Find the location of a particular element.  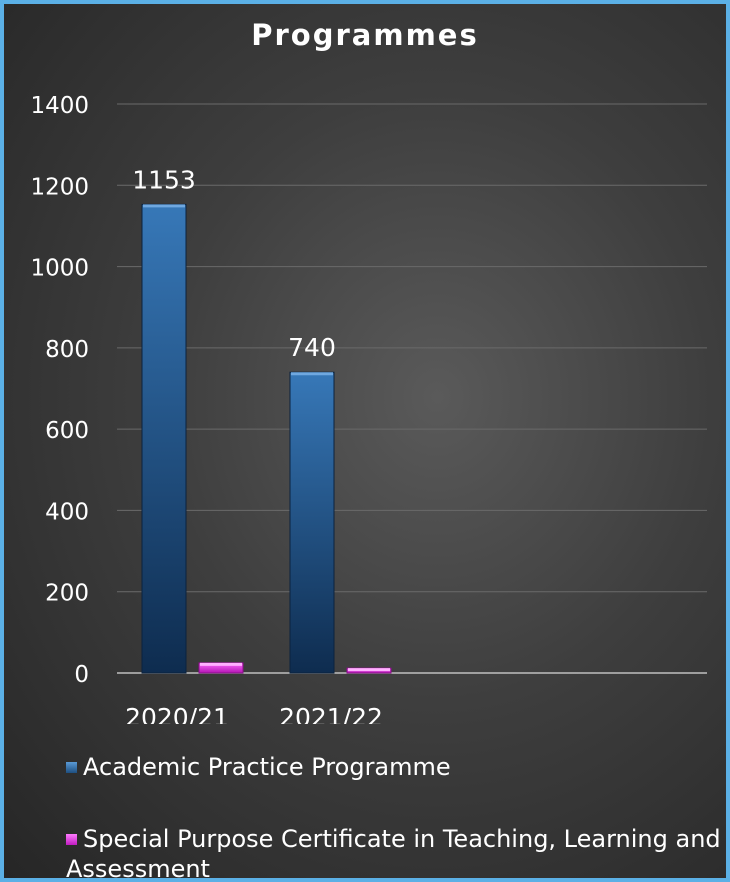

data-label: 1153 is located at coordinates (164, 179).